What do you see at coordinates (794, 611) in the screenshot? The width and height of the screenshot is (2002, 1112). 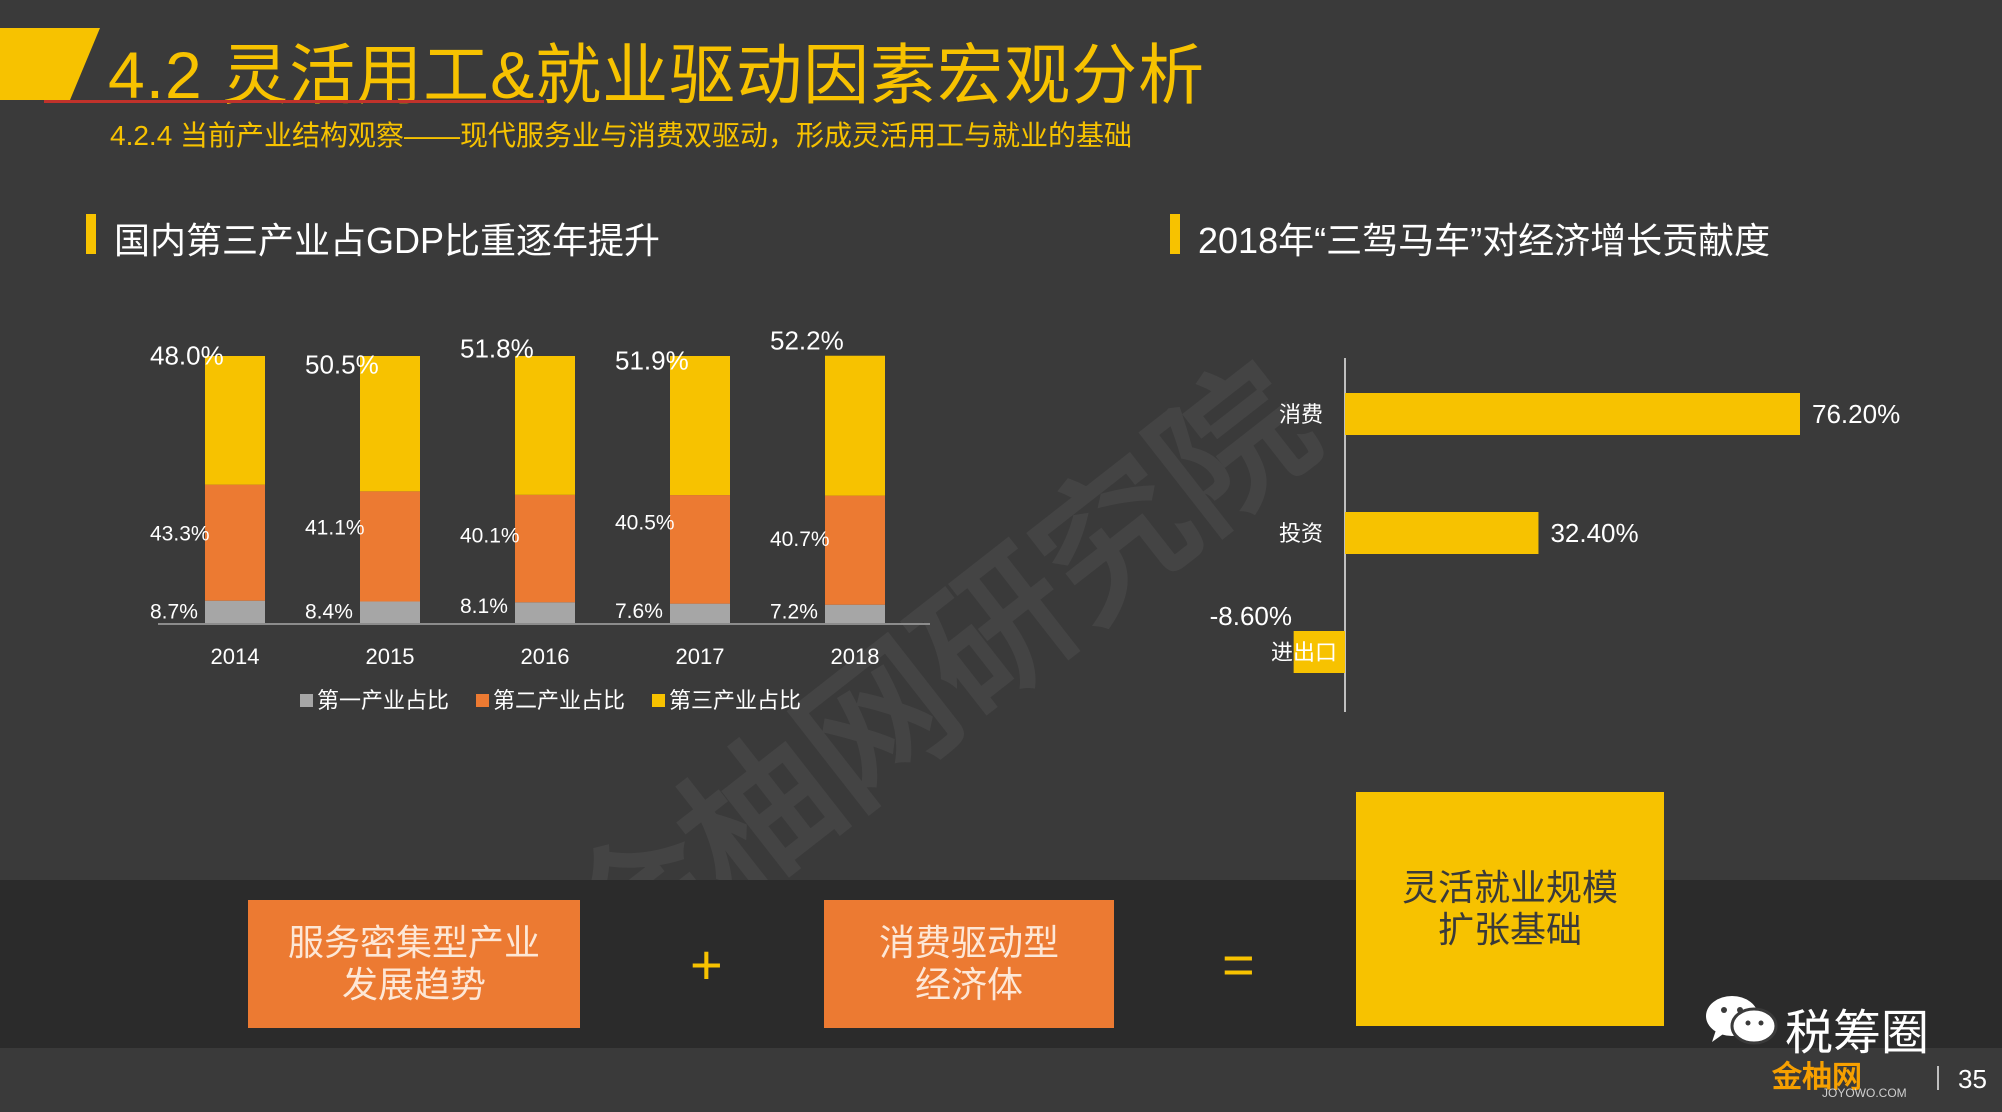 I see `data-label-1-2018: 7.2%` at bounding box center [794, 611].